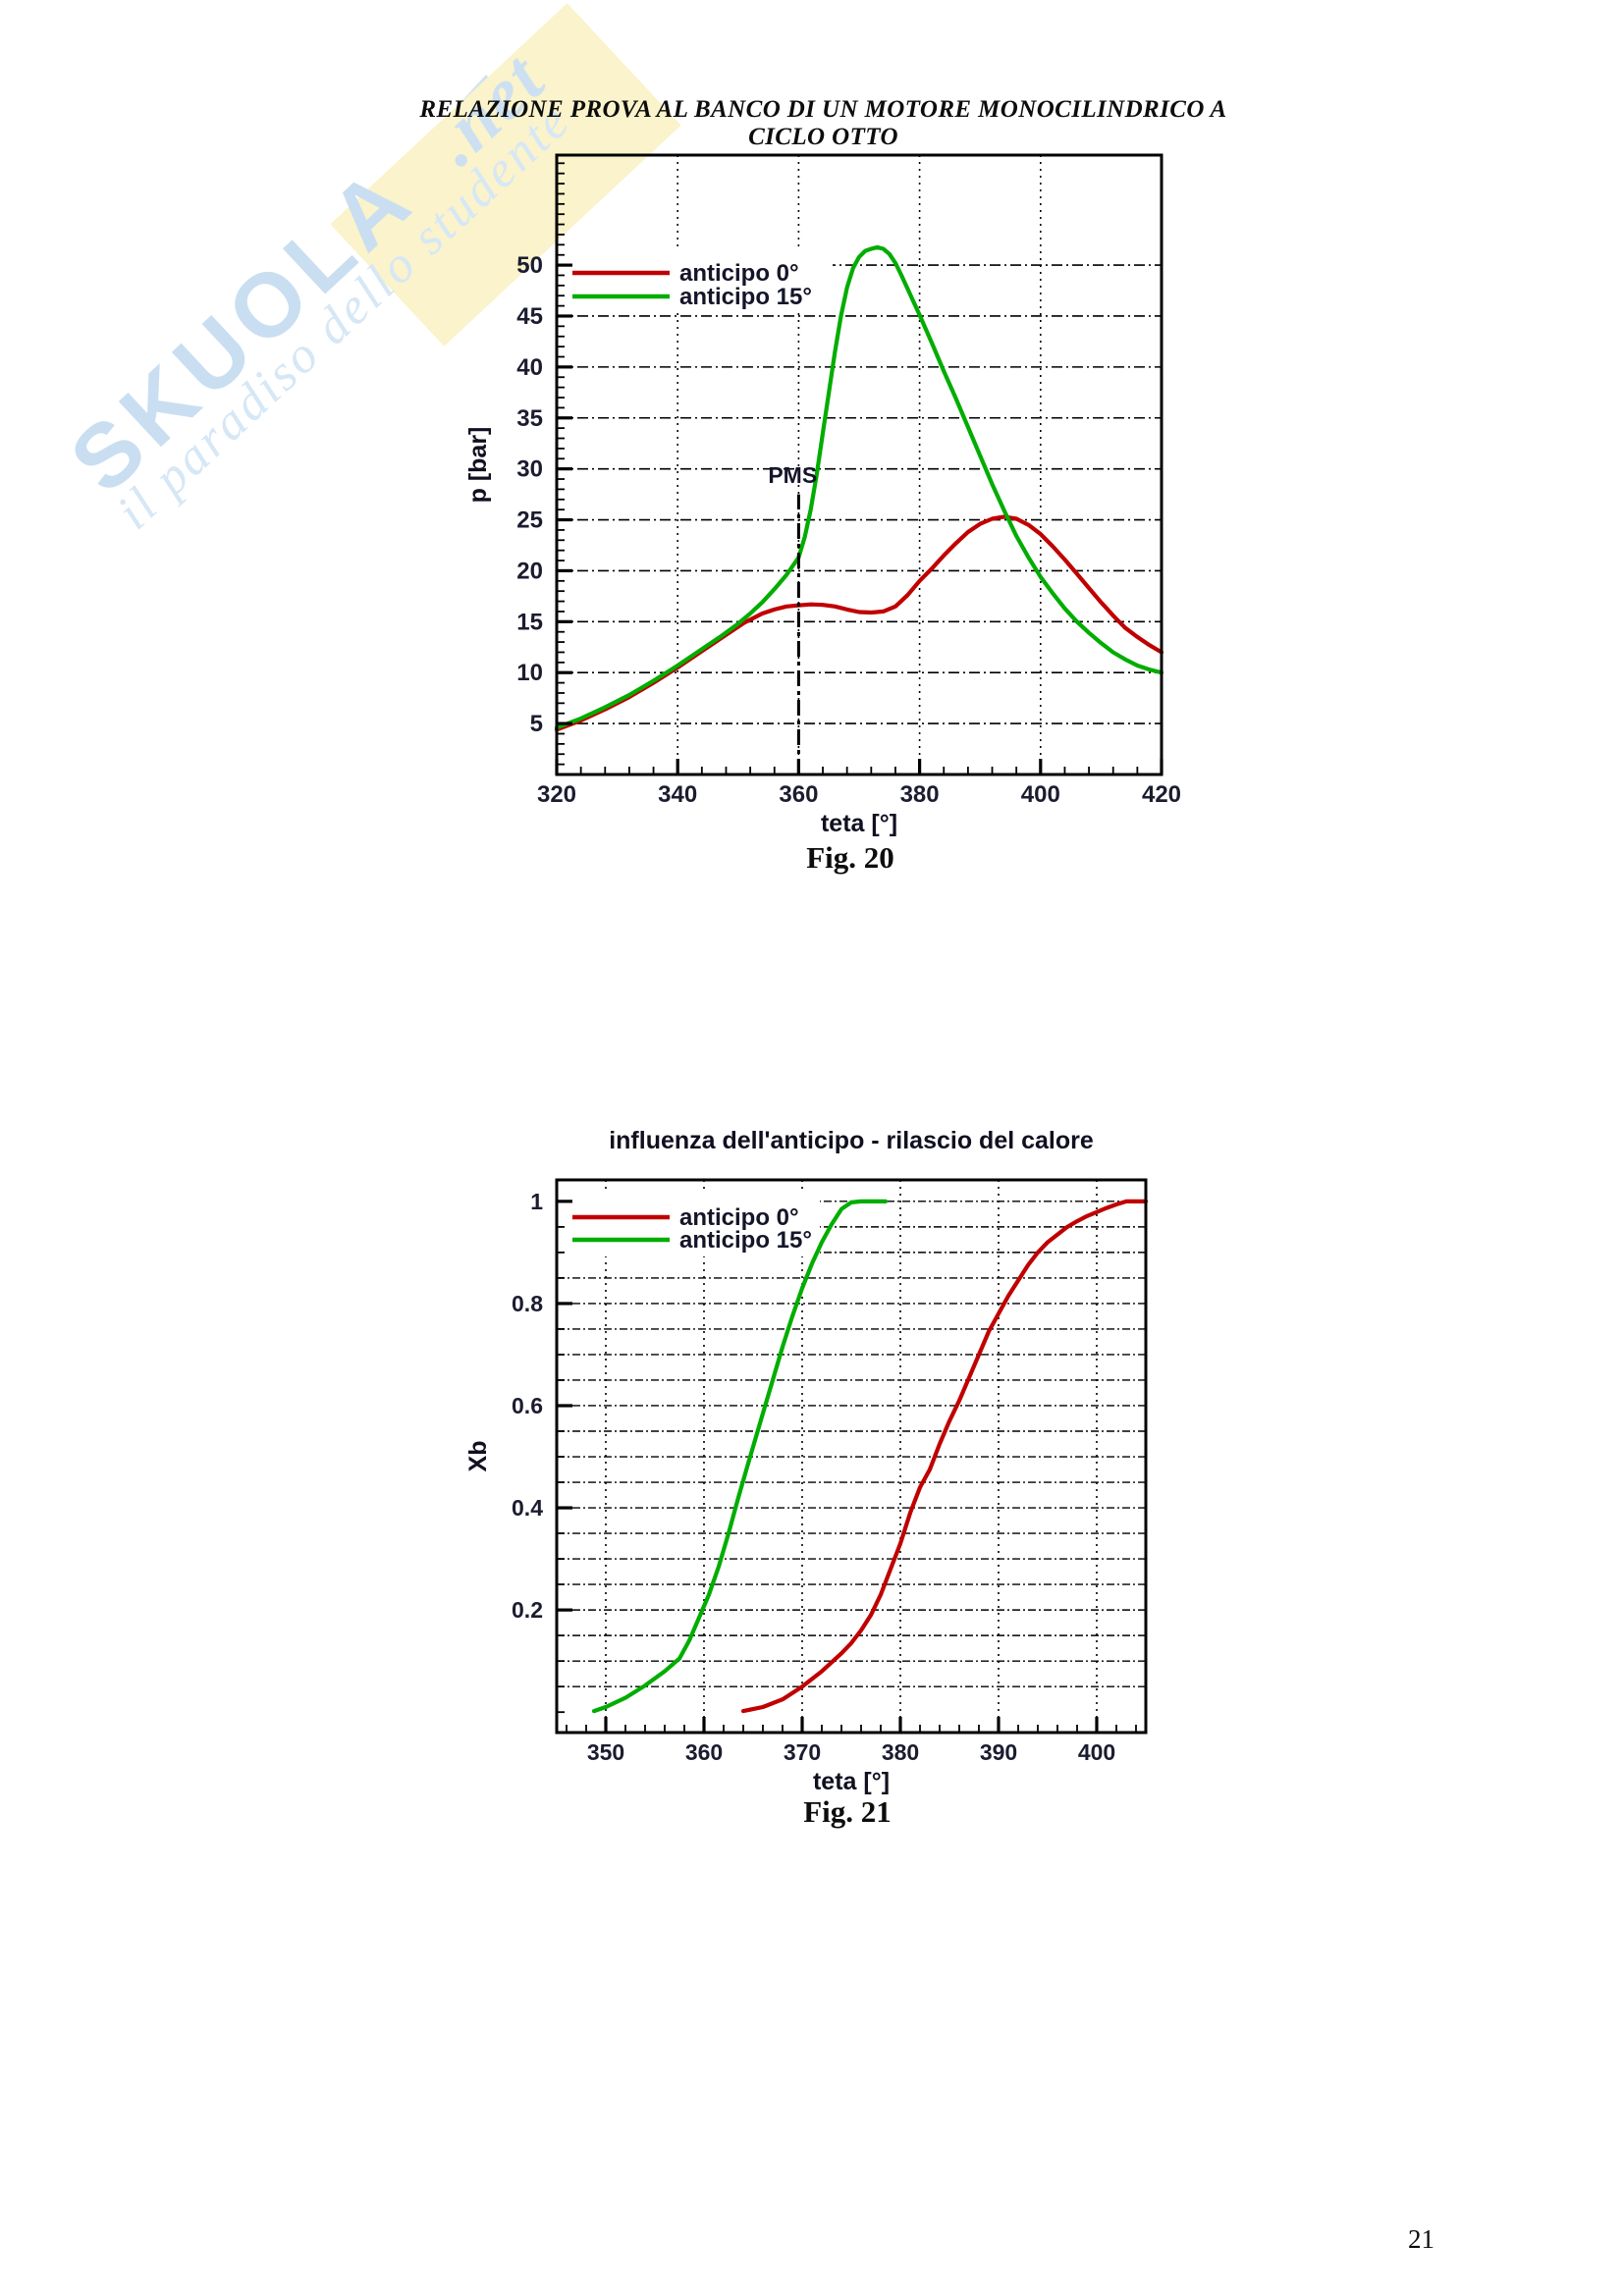  I want to click on y-axis-label: p [bar], so click(478, 465).